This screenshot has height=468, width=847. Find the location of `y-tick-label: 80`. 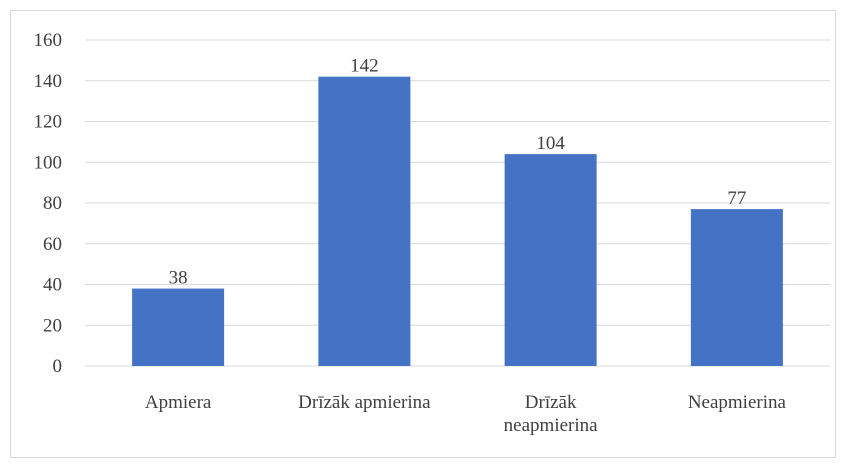

y-tick-label: 80 is located at coordinates (52, 203).